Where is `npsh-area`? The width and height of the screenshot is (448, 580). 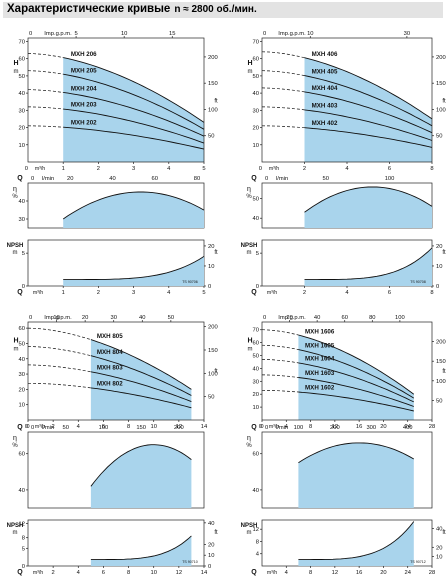 npsh-area is located at coordinates (134, 271).